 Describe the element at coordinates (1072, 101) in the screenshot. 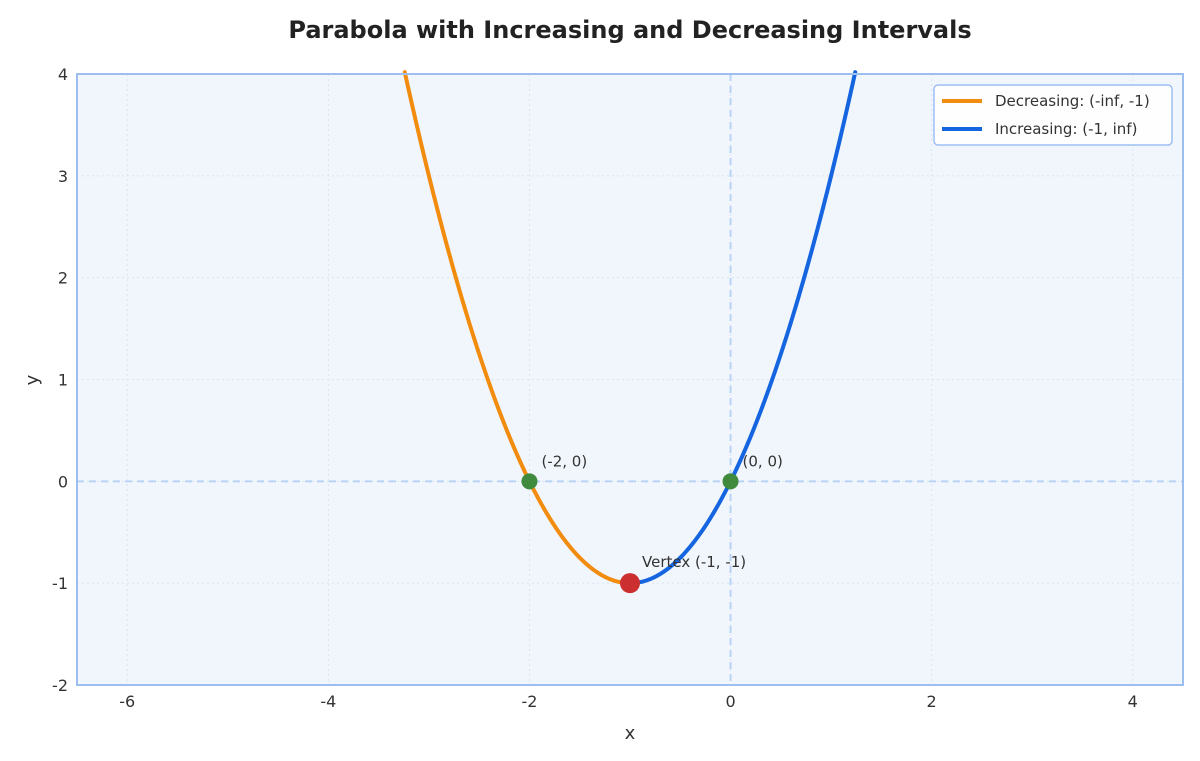

I see `legend-entry-decreasing: Decreasing: (-inf, -1)` at that location.